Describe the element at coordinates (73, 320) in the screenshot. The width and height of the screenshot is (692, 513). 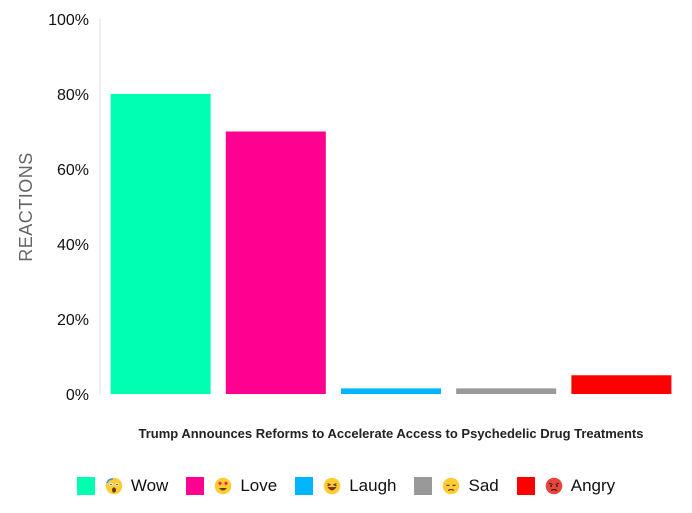
I see `y-tick-label: 20%` at that location.